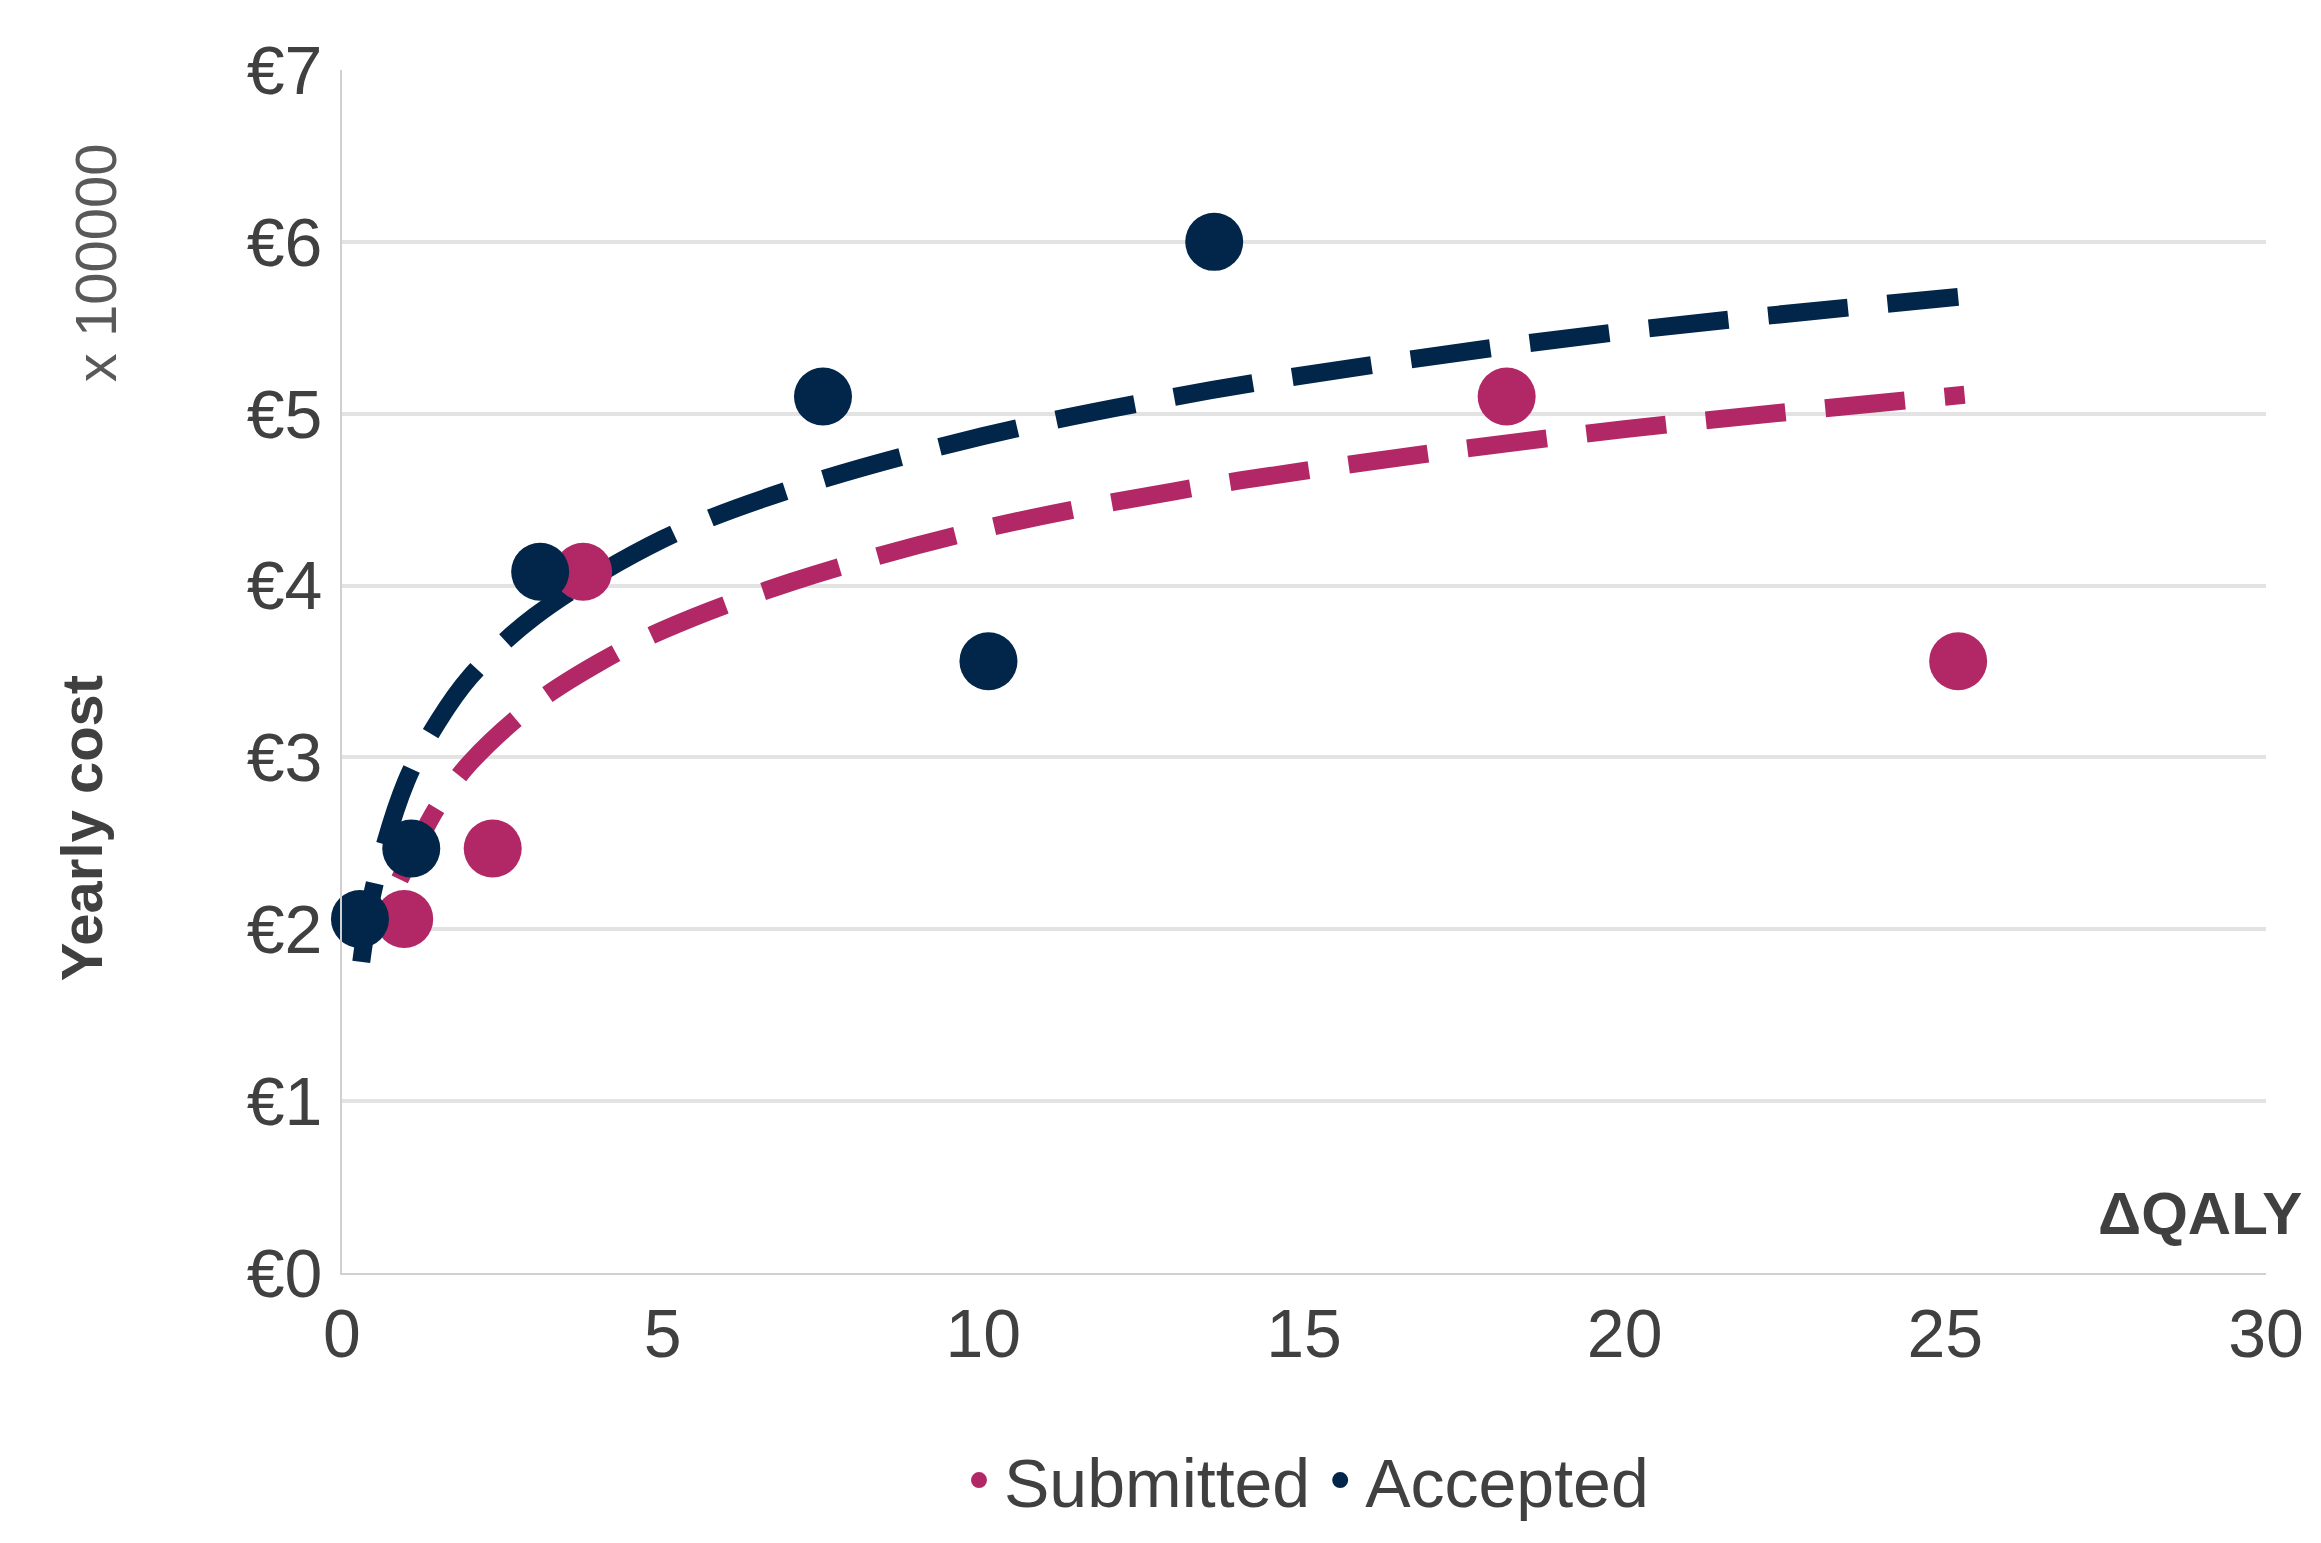 This screenshot has height=1543, width=2321. What do you see at coordinates (1304, 1332) in the screenshot?
I see `x-tick-label: 15` at bounding box center [1304, 1332].